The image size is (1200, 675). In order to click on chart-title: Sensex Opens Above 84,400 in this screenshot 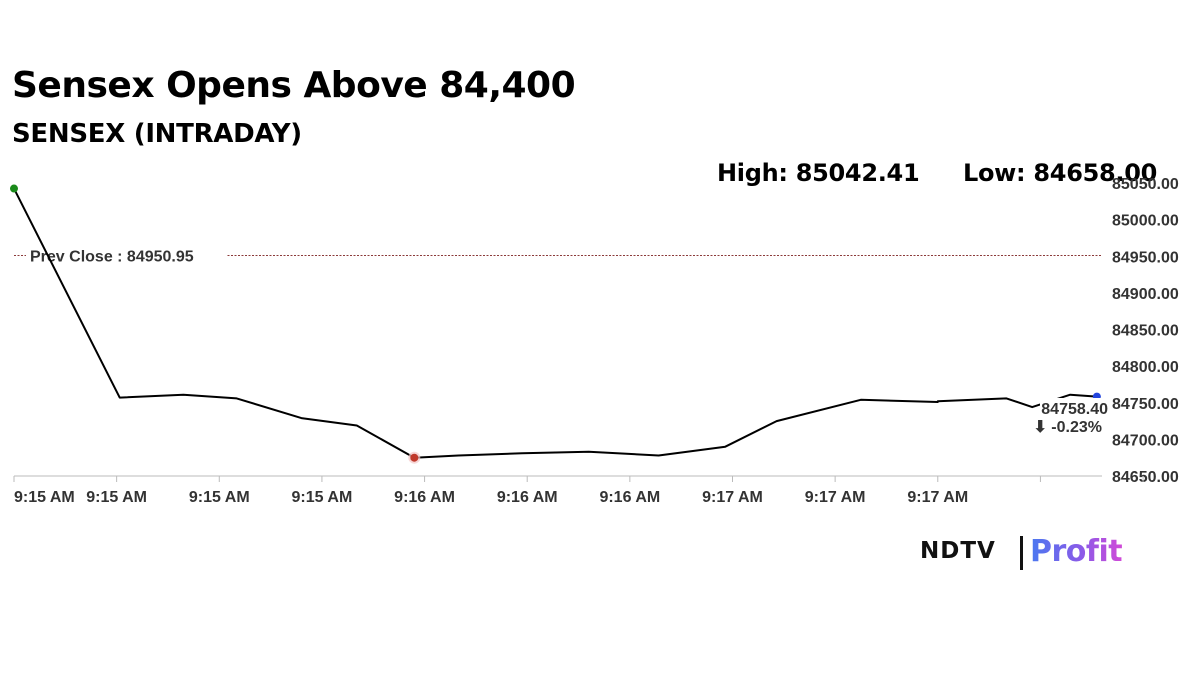, I will do `click(294, 85)`.